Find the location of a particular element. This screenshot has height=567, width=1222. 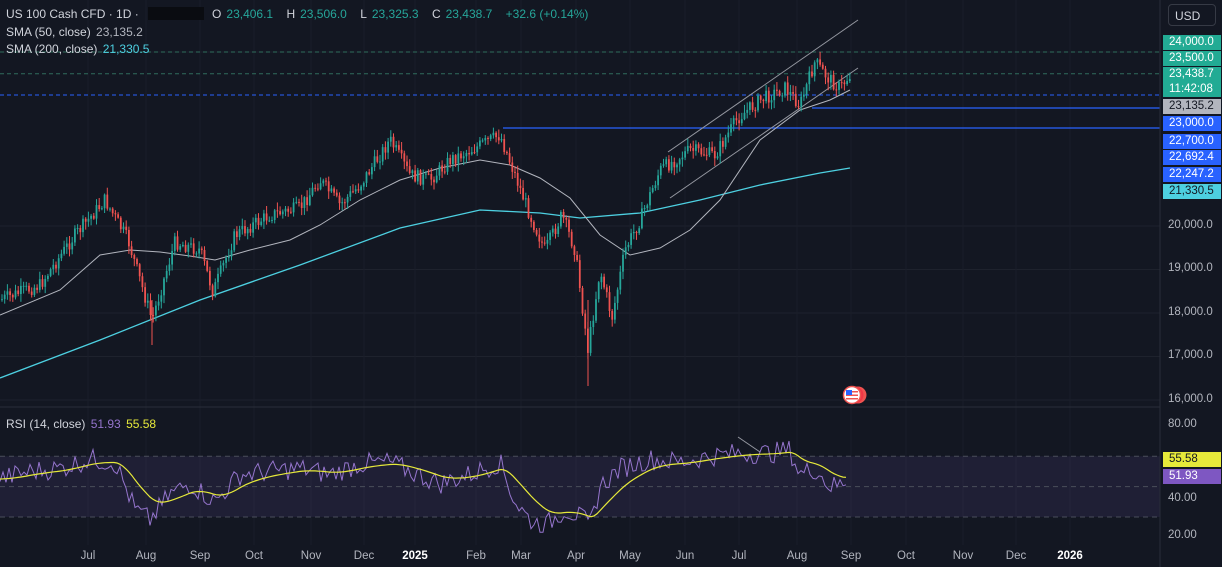

rsi-ma-value: 55.58 is located at coordinates (141, 424).